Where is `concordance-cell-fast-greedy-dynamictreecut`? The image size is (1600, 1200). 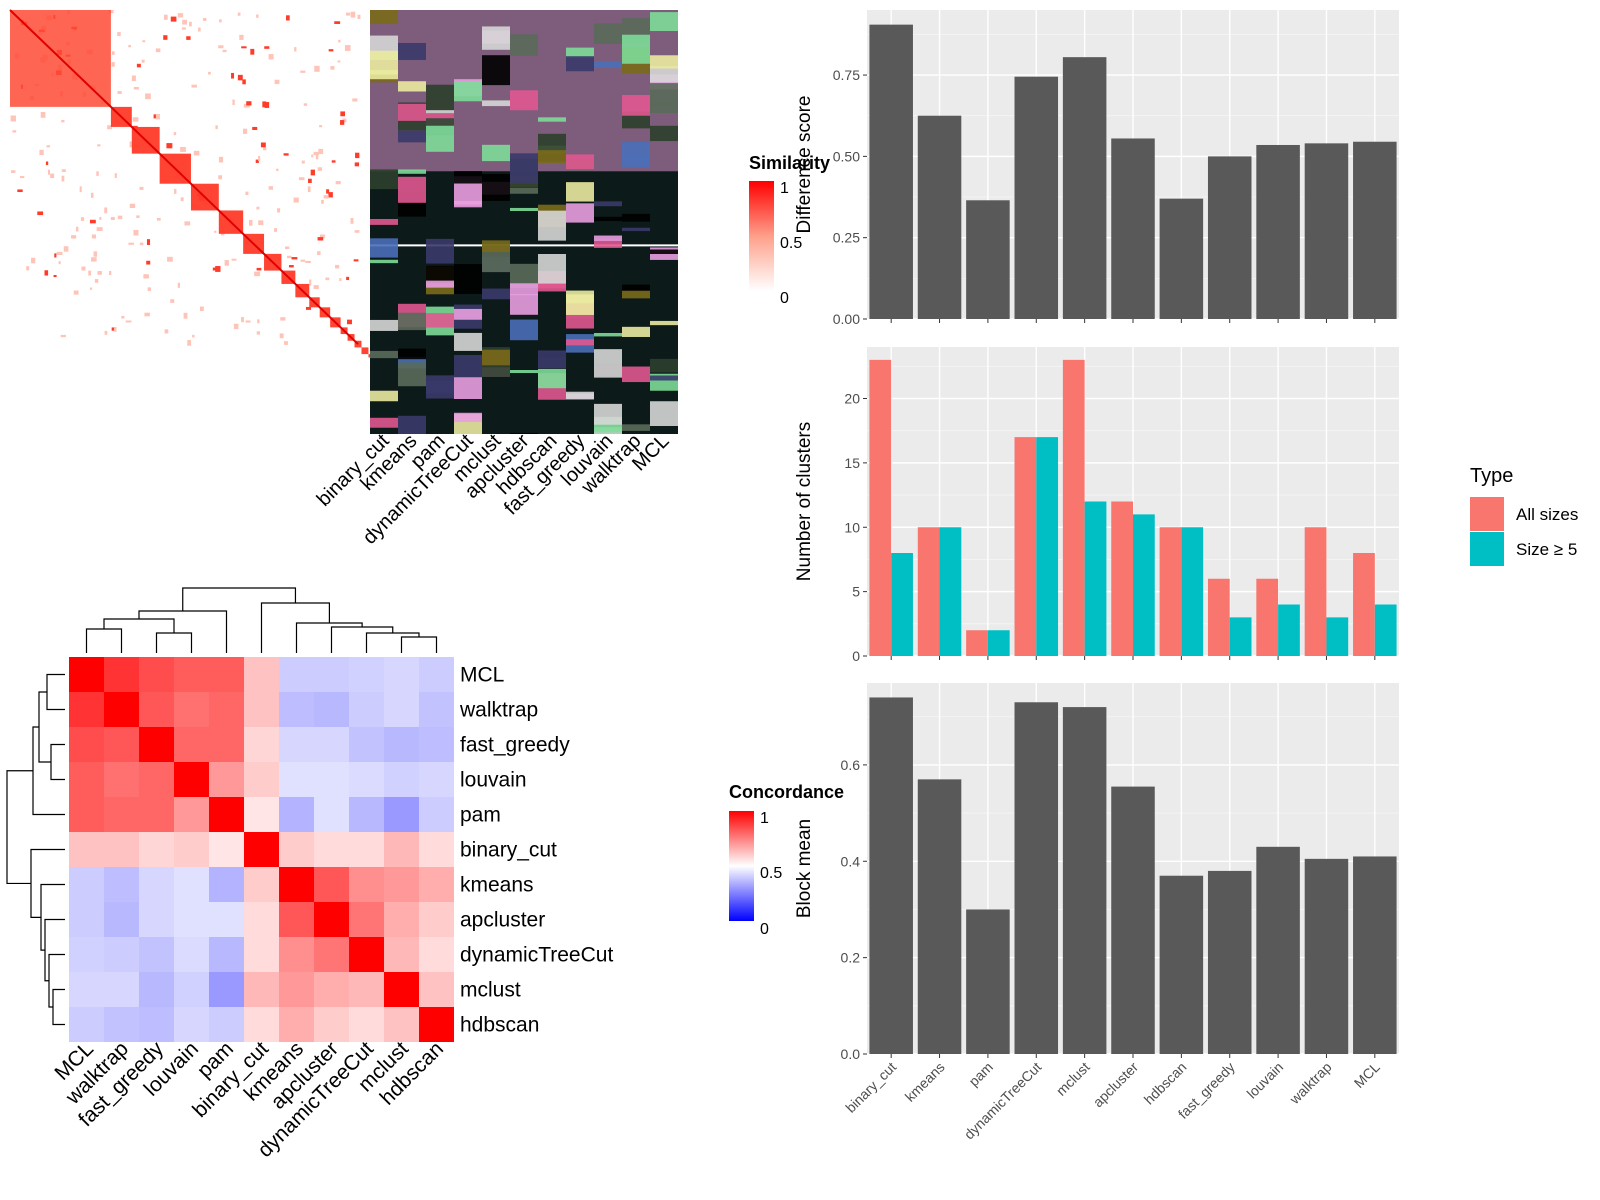
concordance-cell-fast-greedy-dynamictreecut is located at coordinates (366, 744).